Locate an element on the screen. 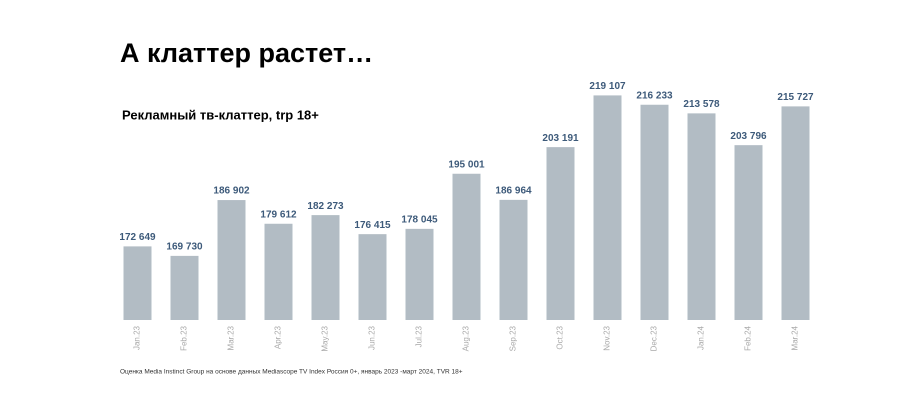 The image size is (900, 401). value-label: 182 273 is located at coordinates (325, 206).